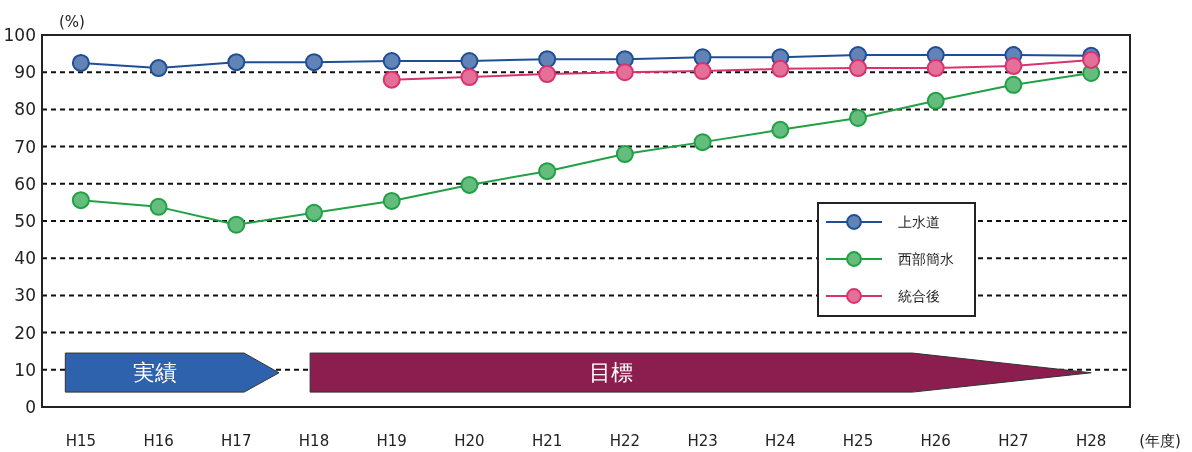  Describe the element at coordinates (72, 22) in the screenshot. I see `y-axis-title: (%)` at that location.